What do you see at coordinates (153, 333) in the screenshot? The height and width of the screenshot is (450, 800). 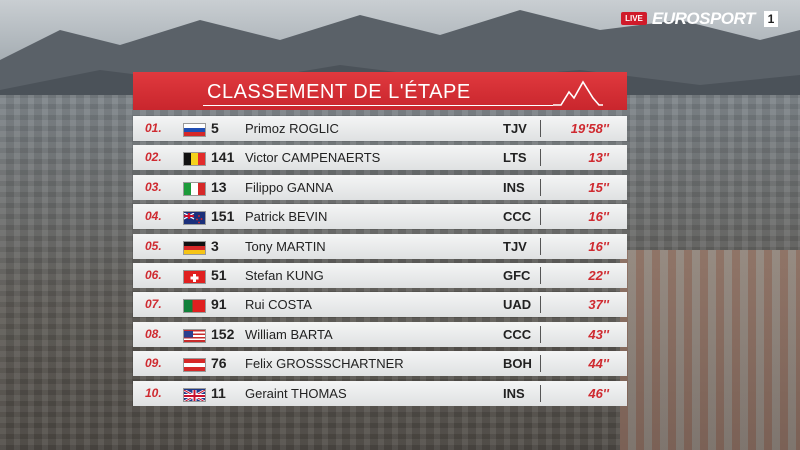 I see `rank: 08.` at bounding box center [153, 333].